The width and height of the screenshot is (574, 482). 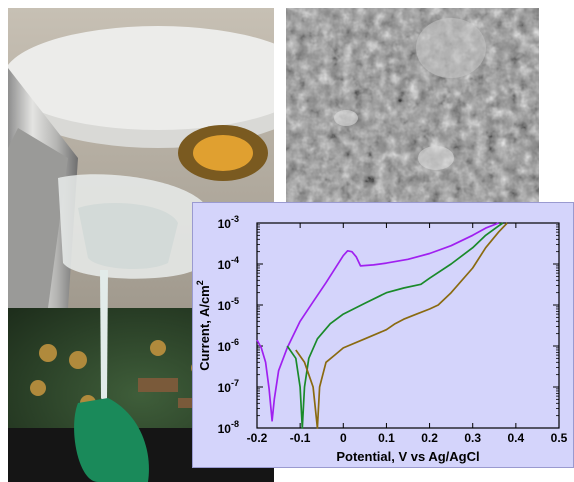 I want to click on y-tick-exponent: -7, so click(x=235, y=383).